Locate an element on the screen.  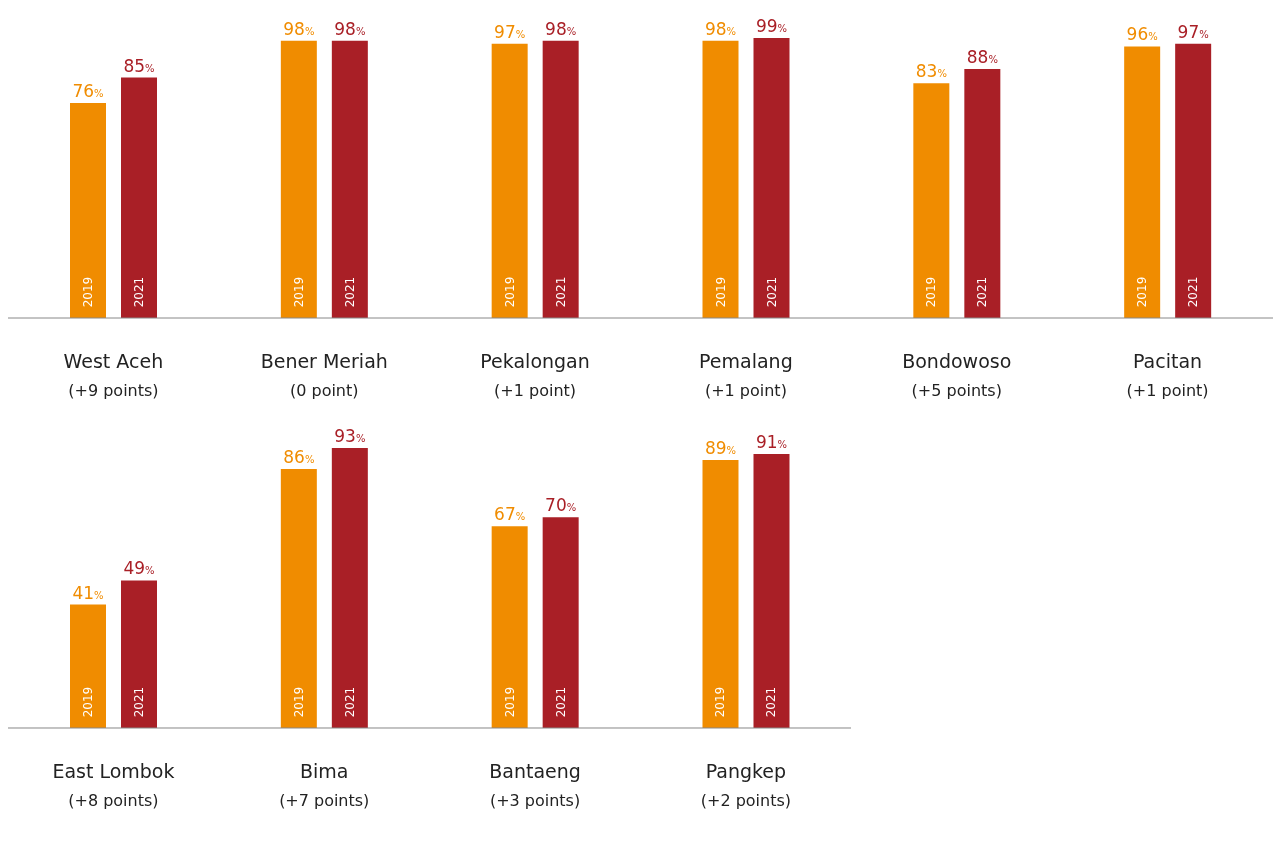
data-label: 99% is located at coordinates (771, 26).